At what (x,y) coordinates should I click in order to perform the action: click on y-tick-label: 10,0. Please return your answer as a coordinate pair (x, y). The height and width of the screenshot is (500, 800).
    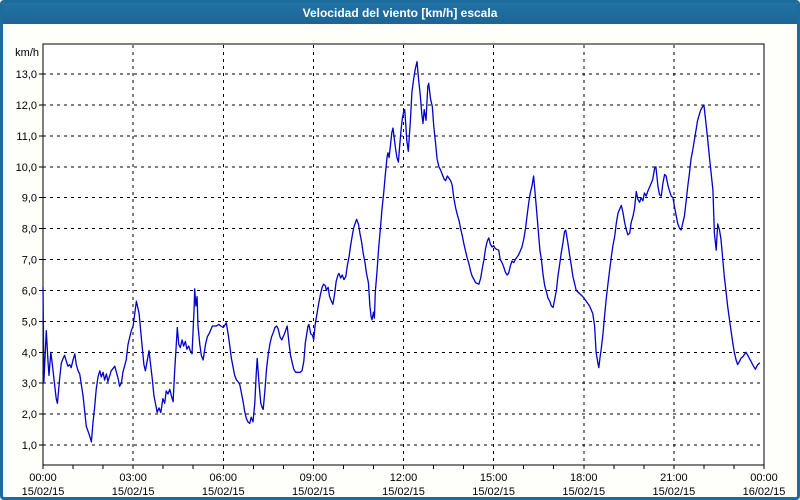
    Looking at the image, I should click on (26, 168).